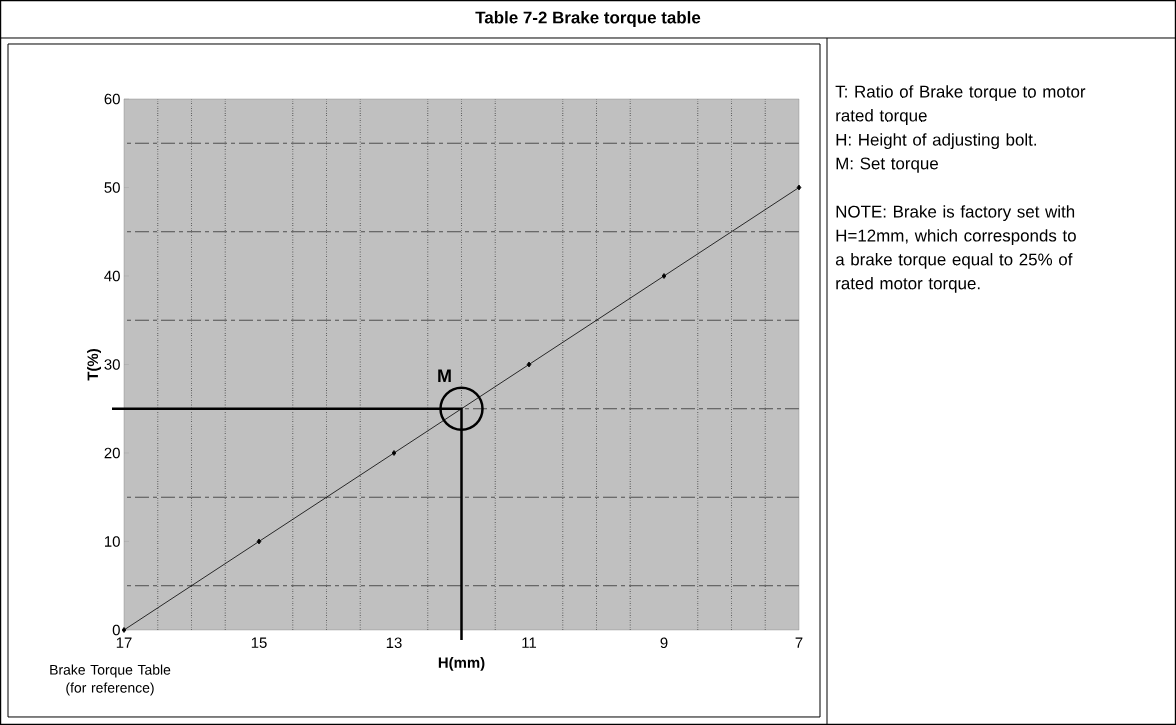 This screenshot has width=1176, height=725. Describe the element at coordinates (936, 141) in the screenshot. I see `text: H: Height of adjusting bolt.` at that location.